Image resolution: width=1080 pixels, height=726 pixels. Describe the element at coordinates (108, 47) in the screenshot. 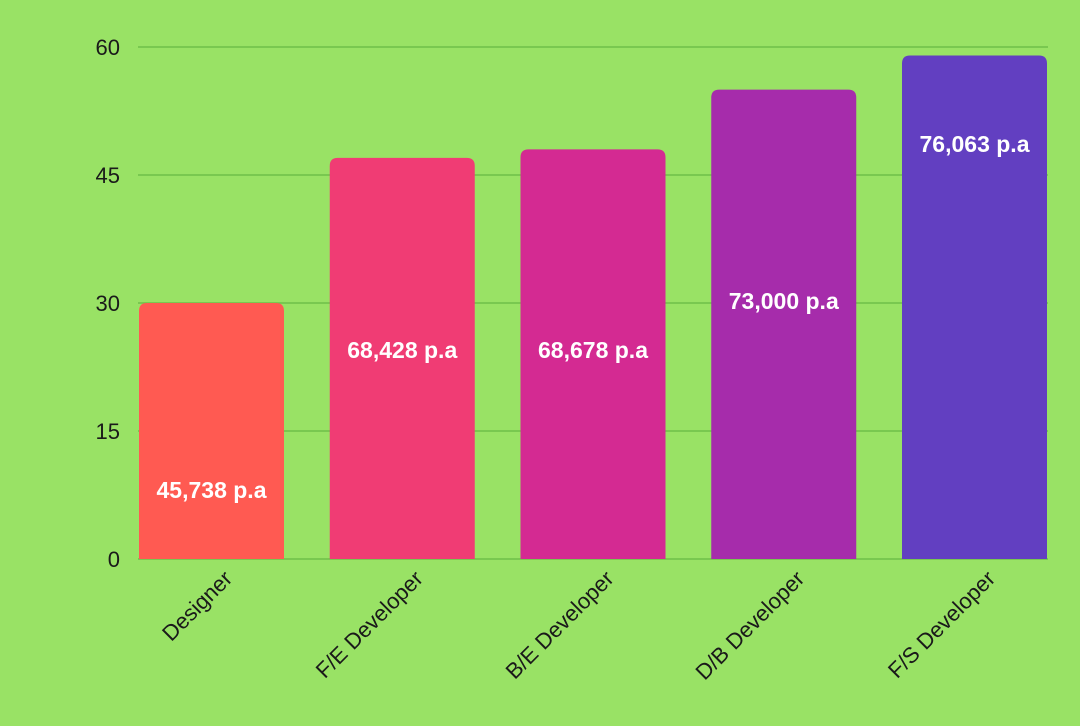

I see `y-tick-label: 60` at that location.